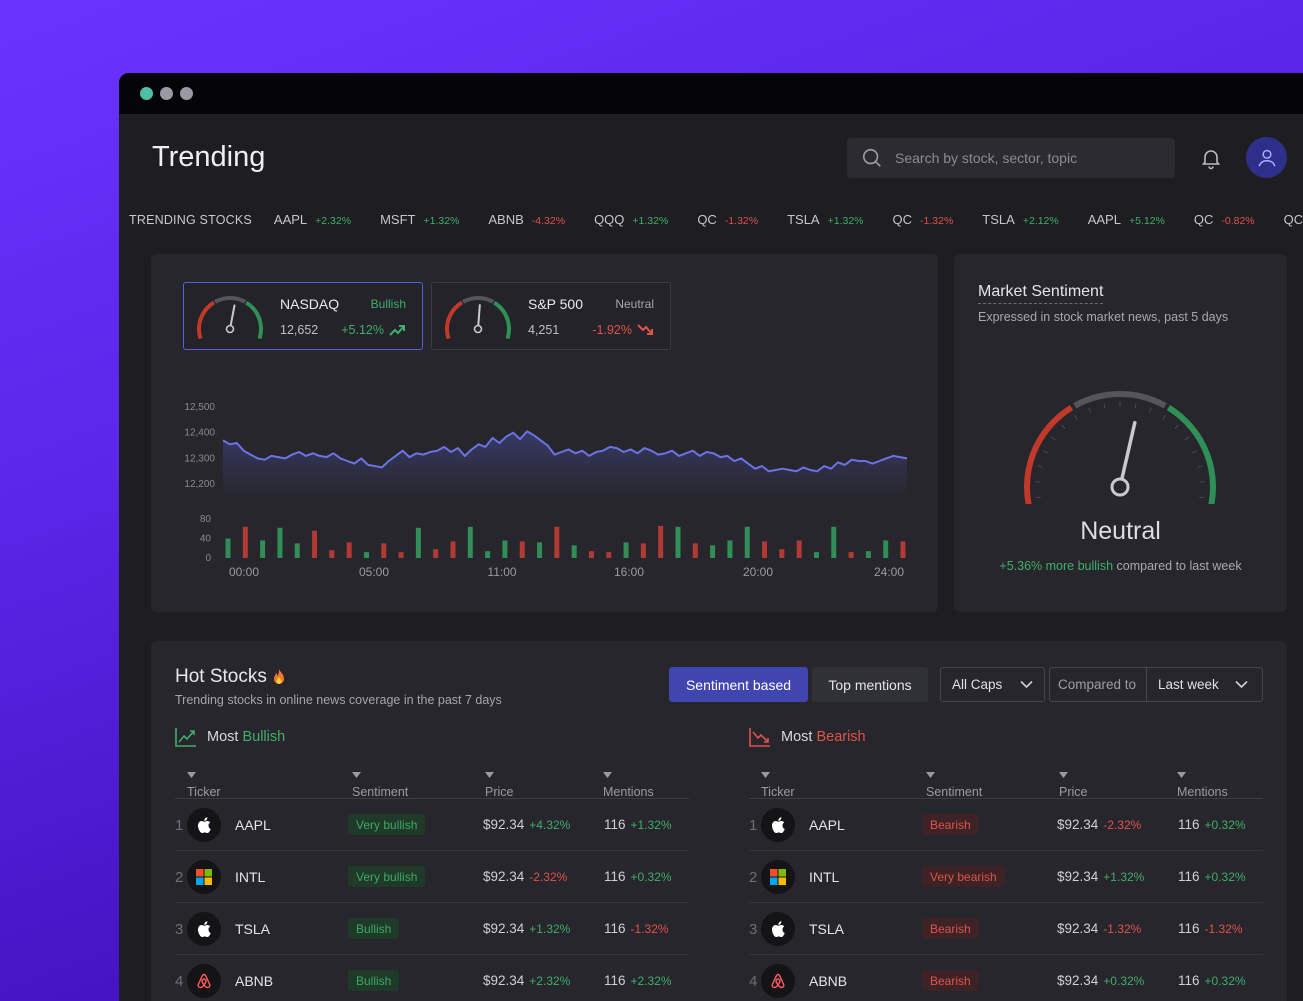 The image size is (1303, 1001). I want to click on price-change: +0.32%, so click(1124, 981).